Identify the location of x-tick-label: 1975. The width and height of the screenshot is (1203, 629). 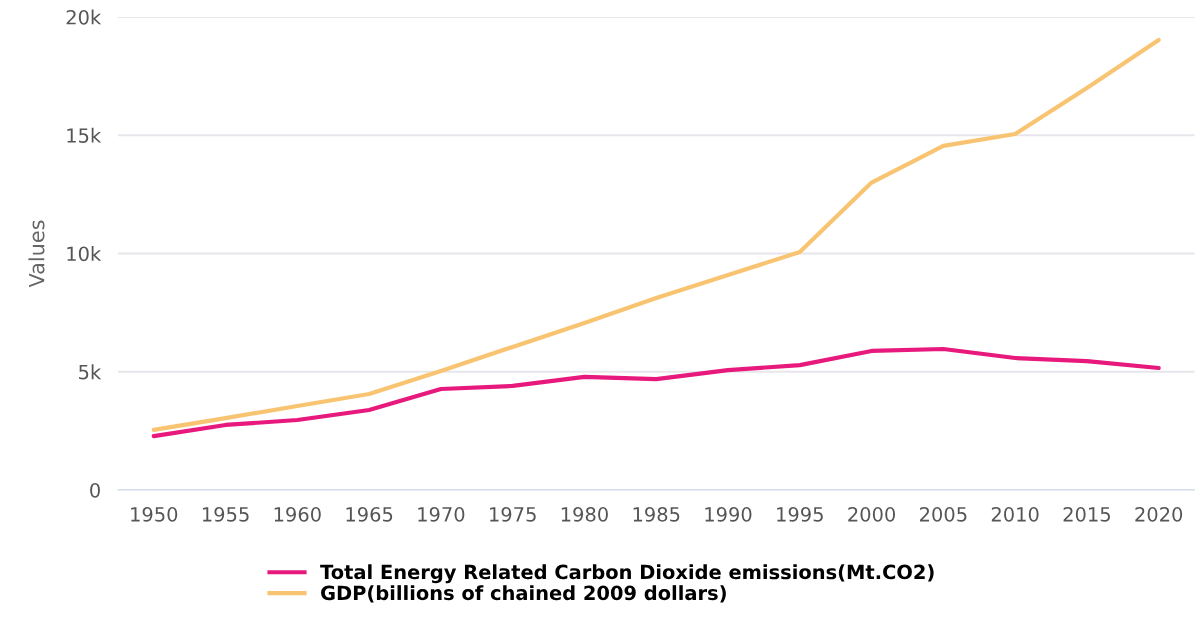
(513, 514).